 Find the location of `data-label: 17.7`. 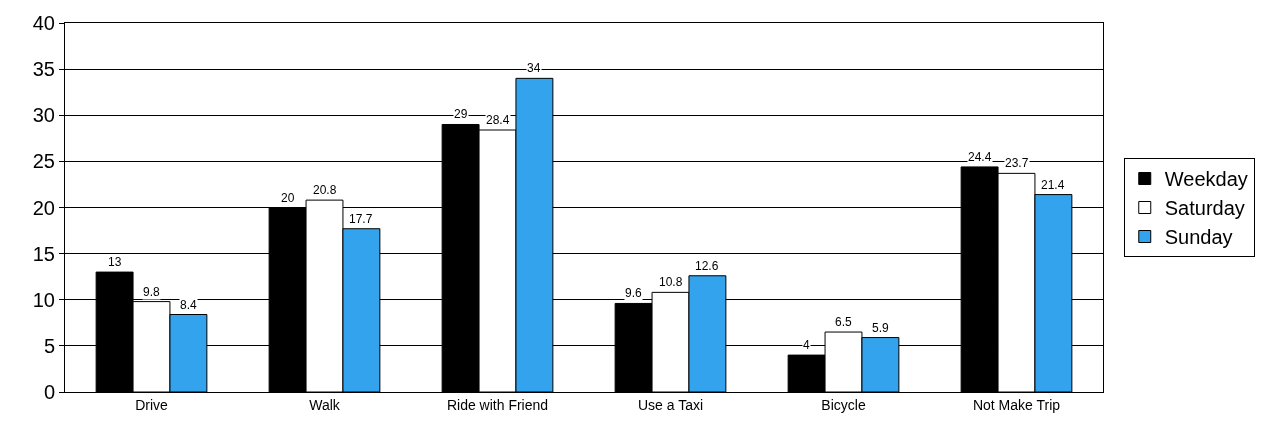

data-label: 17.7 is located at coordinates (361, 219).